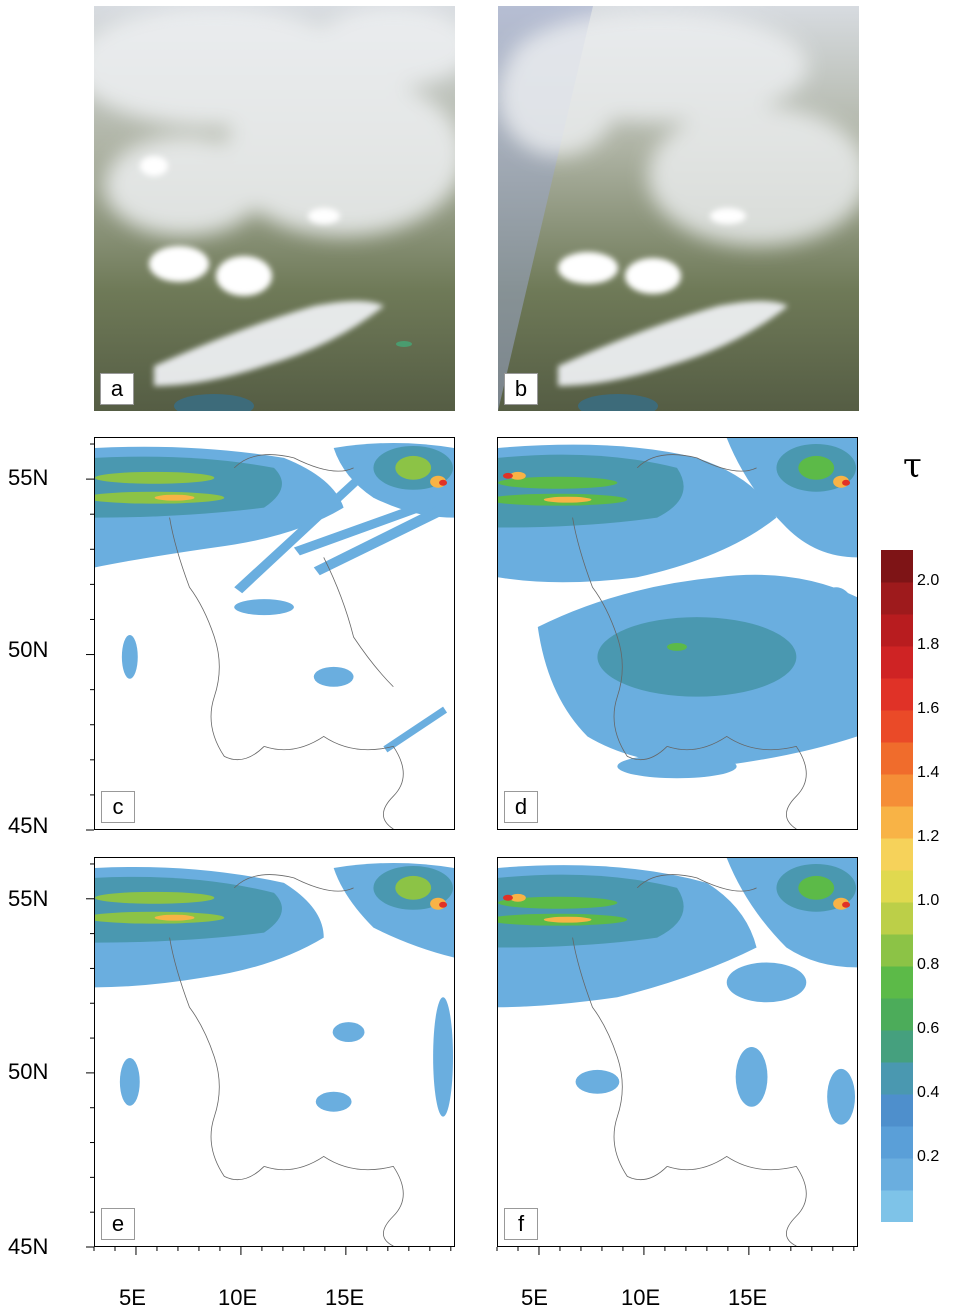 This screenshot has width=957, height=1315. What do you see at coordinates (28, 825) in the screenshot?
I see `lat-label-45n-top: 45N` at bounding box center [28, 825].